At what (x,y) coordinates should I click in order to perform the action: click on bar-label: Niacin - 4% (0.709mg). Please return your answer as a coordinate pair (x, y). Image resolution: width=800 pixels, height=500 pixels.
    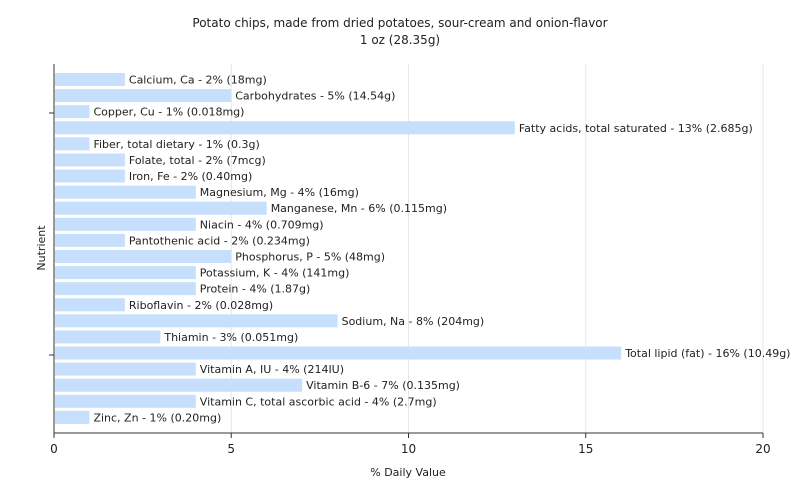
    Looking at the image, I should click on (262, 224).